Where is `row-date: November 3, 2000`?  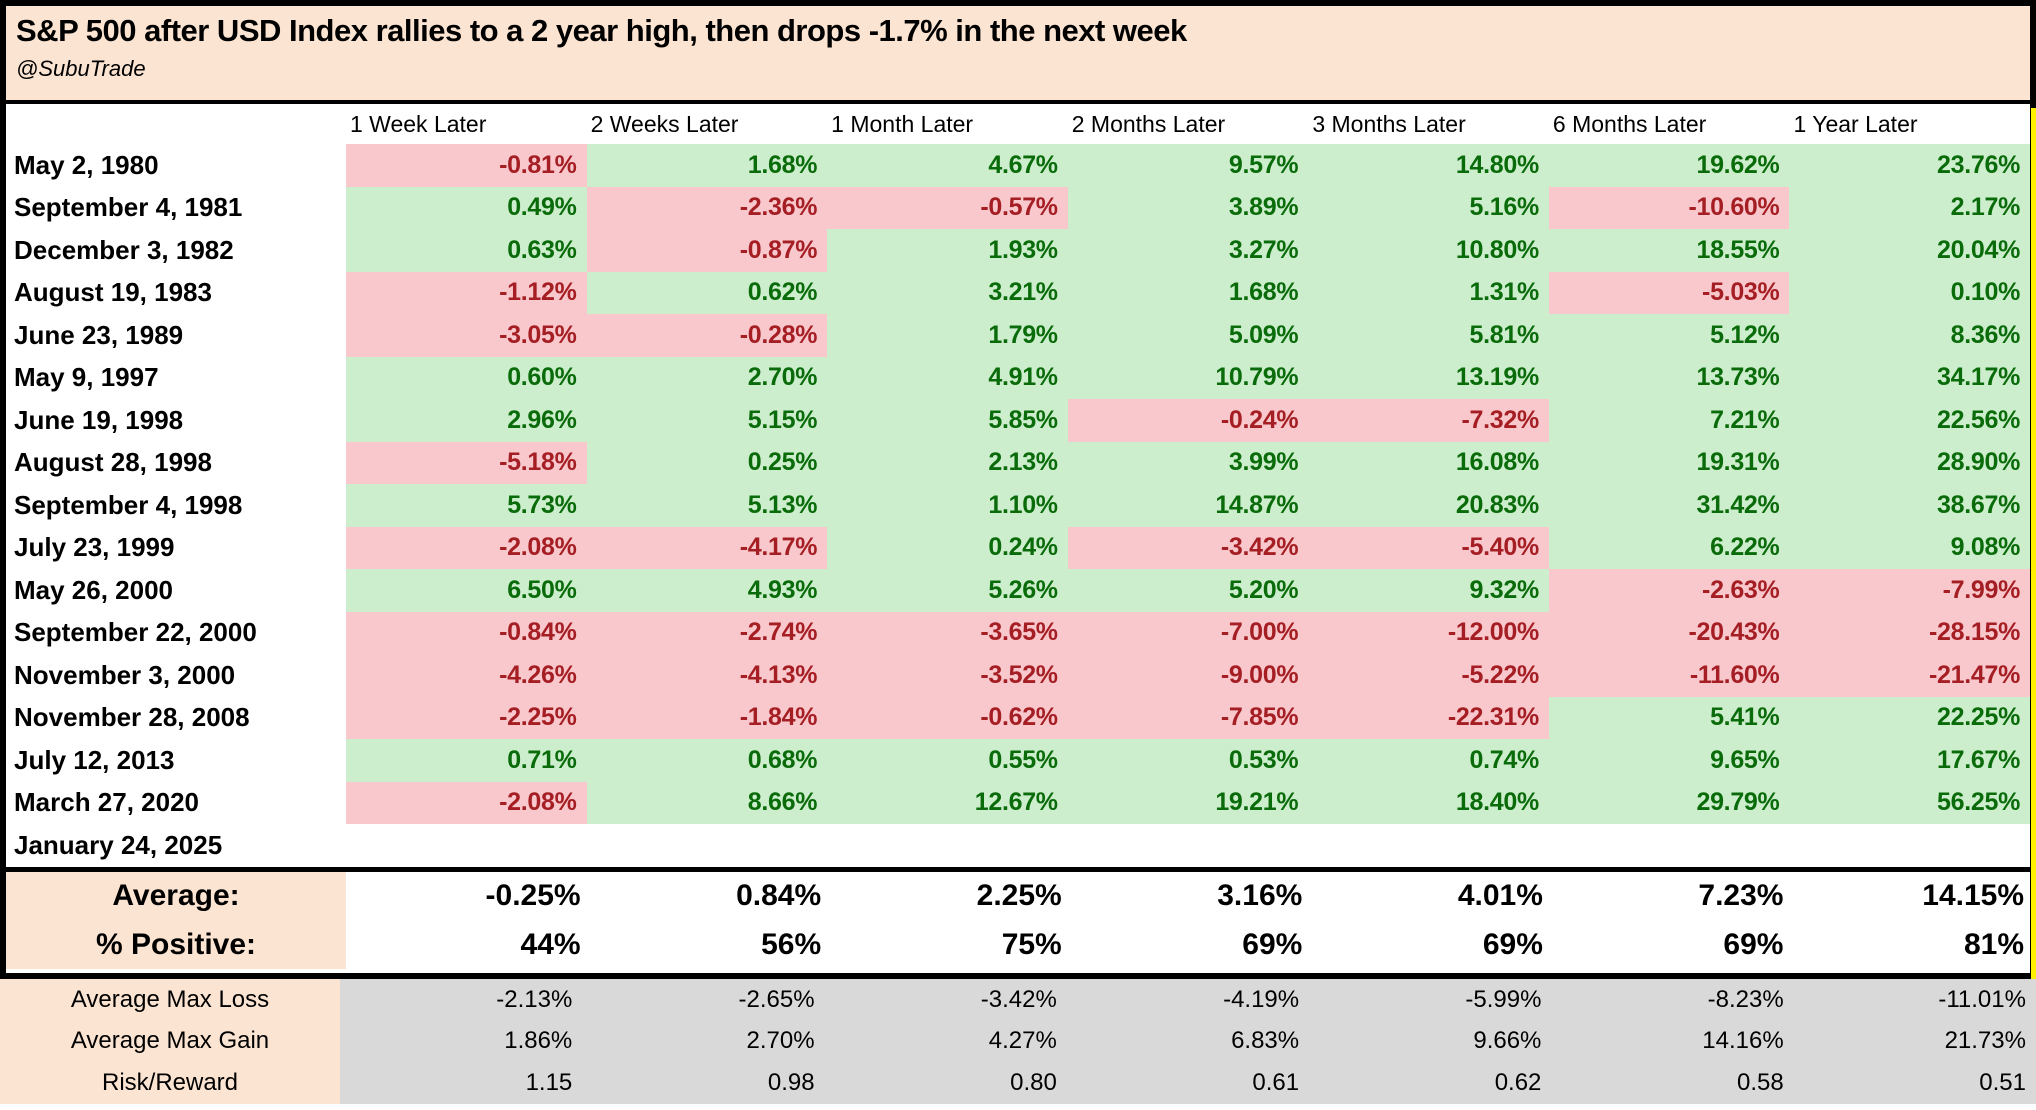
row-date: November 3, 2000 is located at coordinates (176, 675).